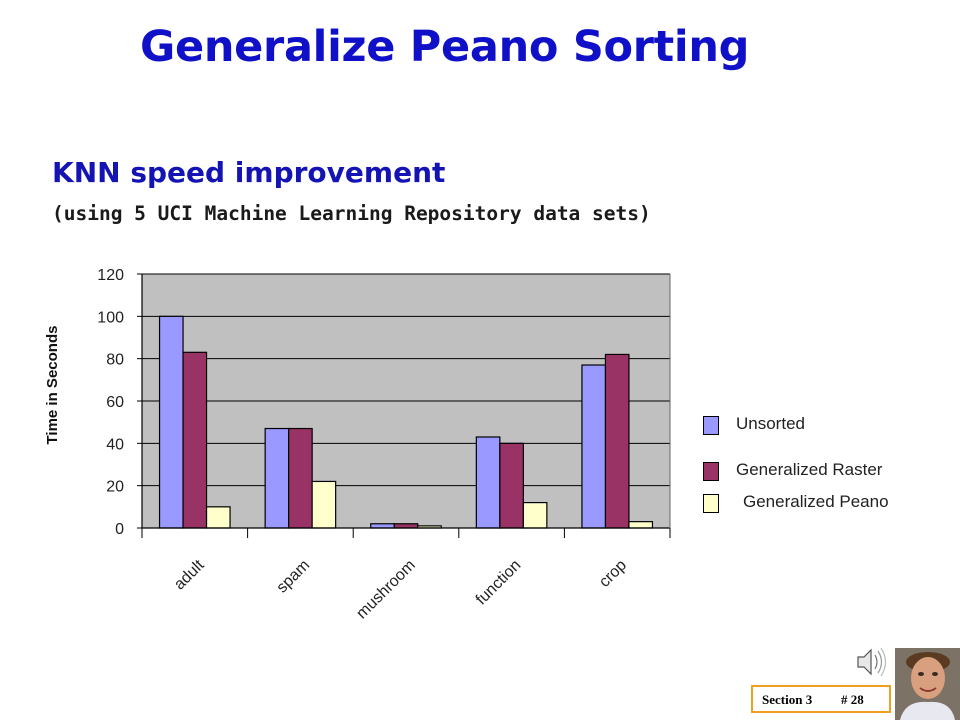 This screenshot has height=720, width=960. I want to click on x-tick-label-crop: crop, so click(613, 574).